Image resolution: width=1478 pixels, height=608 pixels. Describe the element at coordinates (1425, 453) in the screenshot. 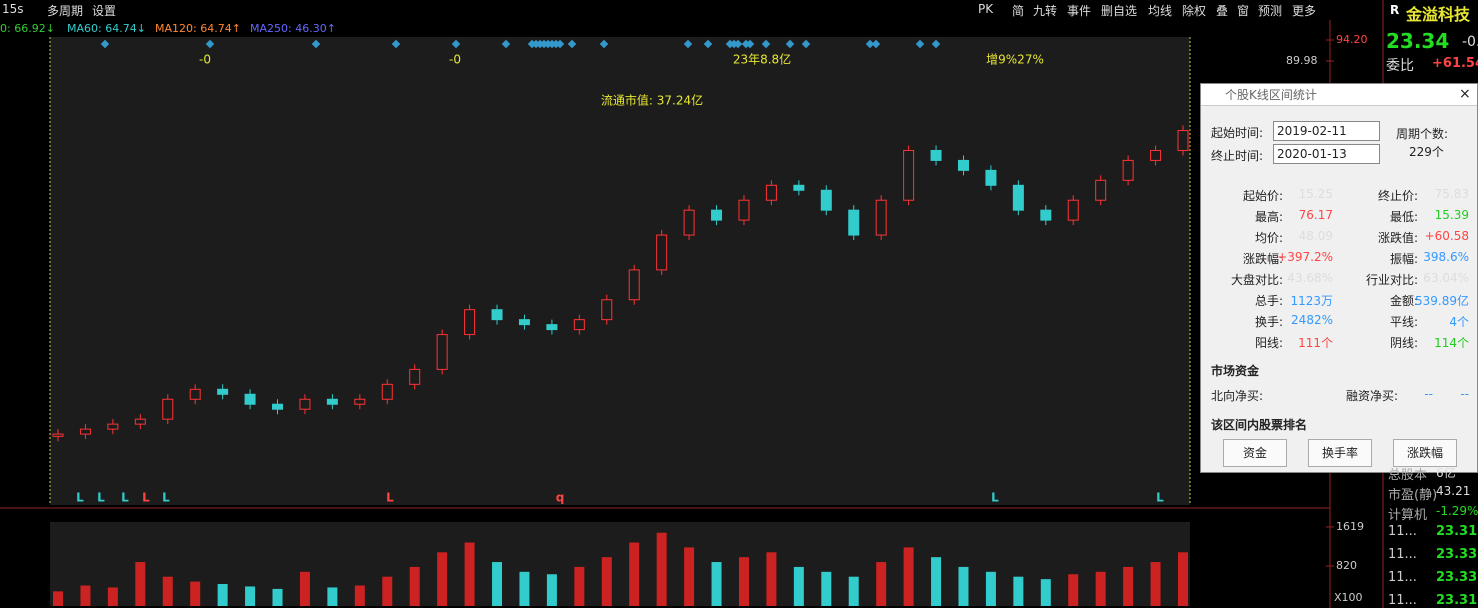

I see `rank-button: 涨跌幅` at that location.